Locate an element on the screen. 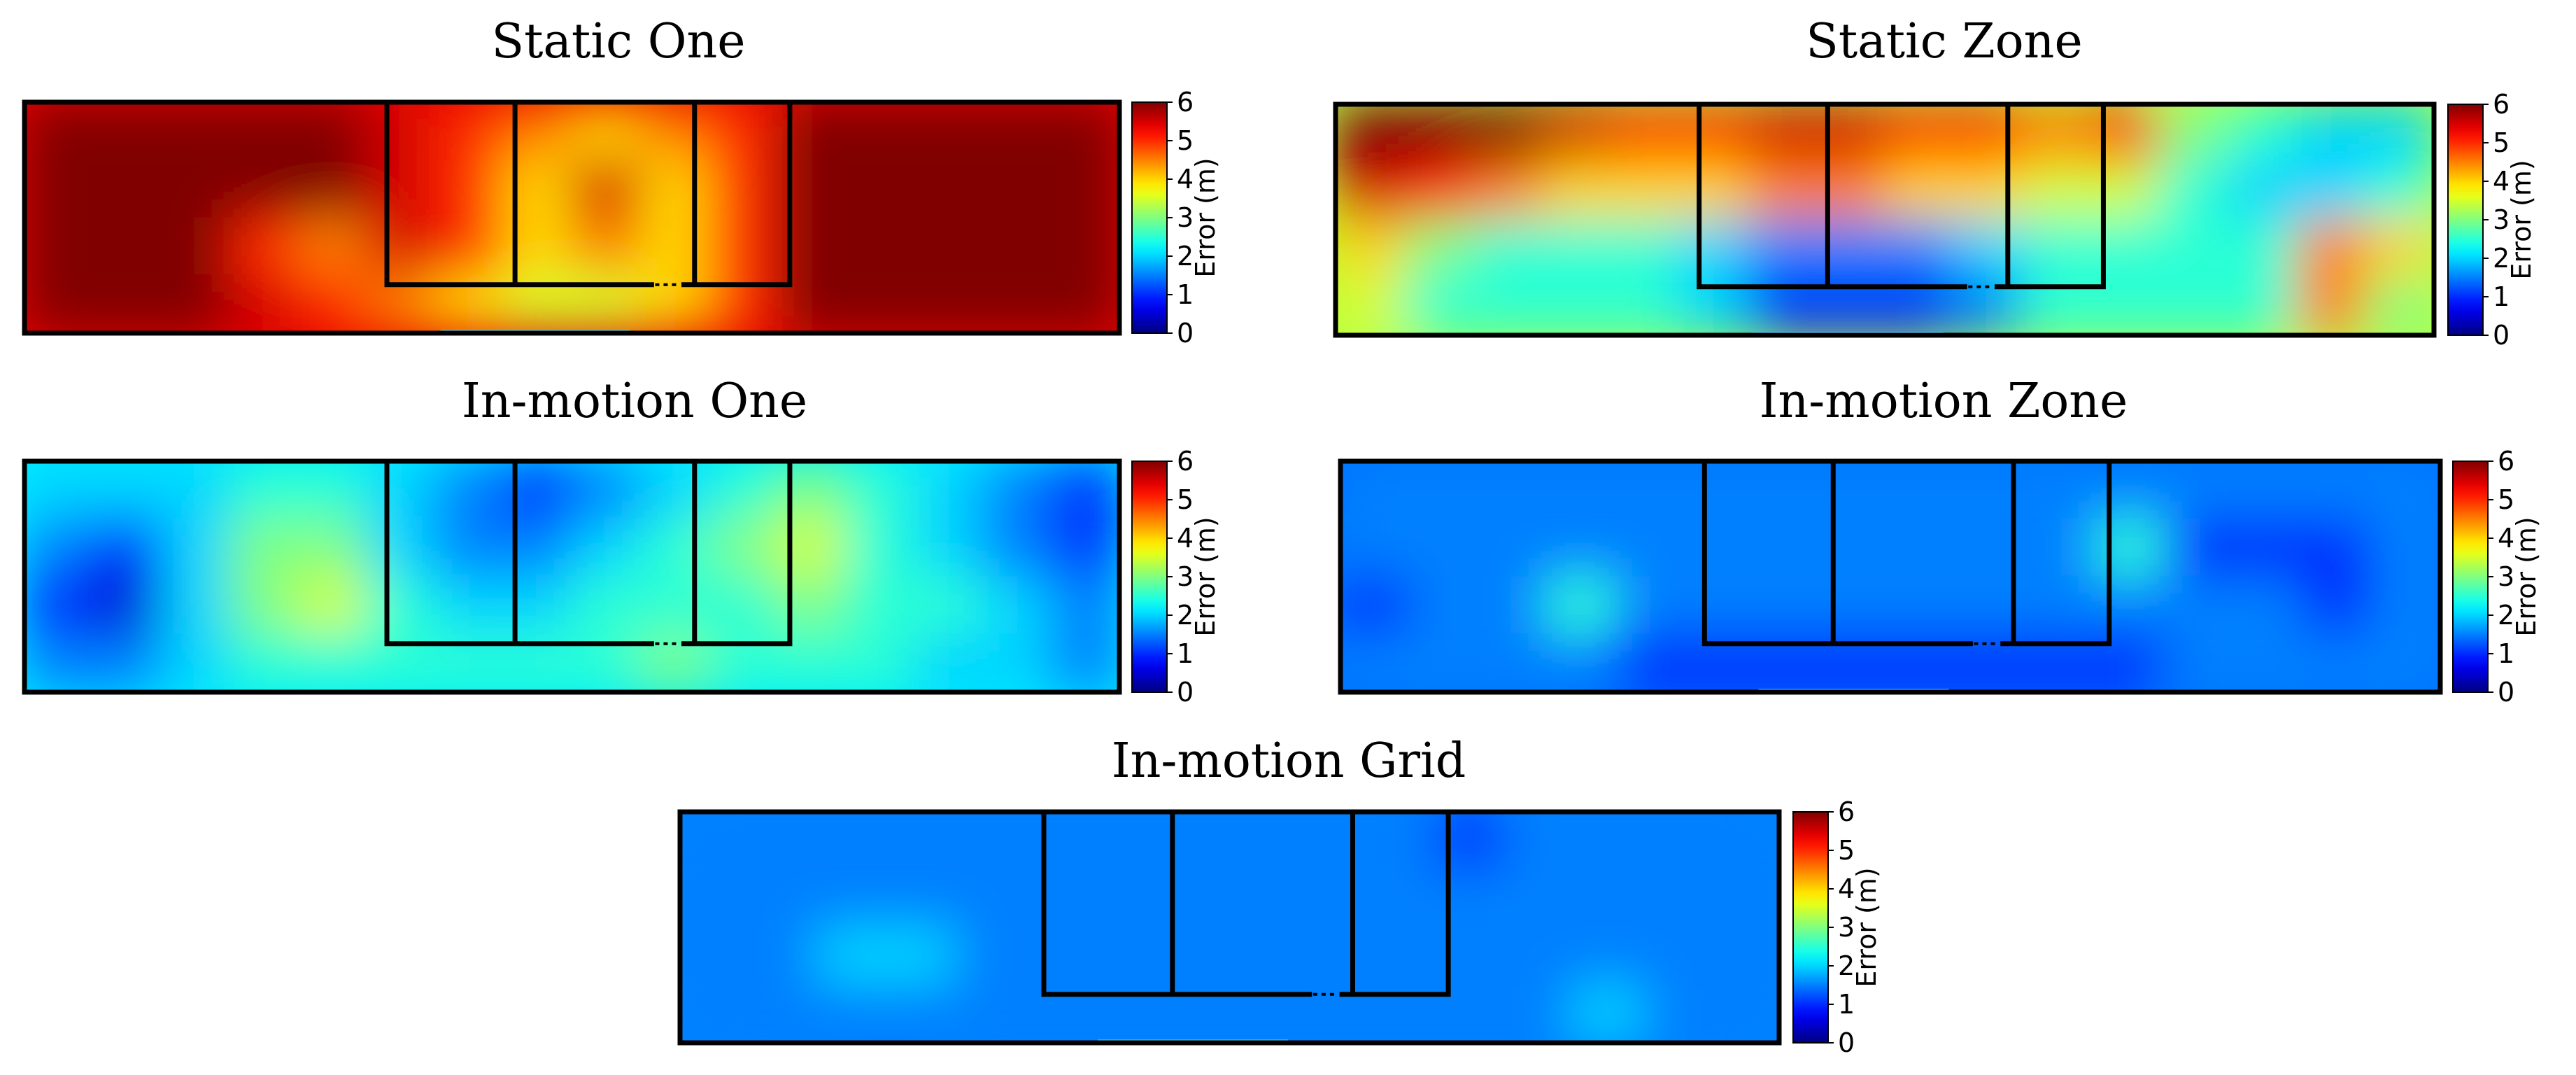 The image size is (2576, 1075). colorbar-tick-label: 1 is located at coordinates (2501, 296).